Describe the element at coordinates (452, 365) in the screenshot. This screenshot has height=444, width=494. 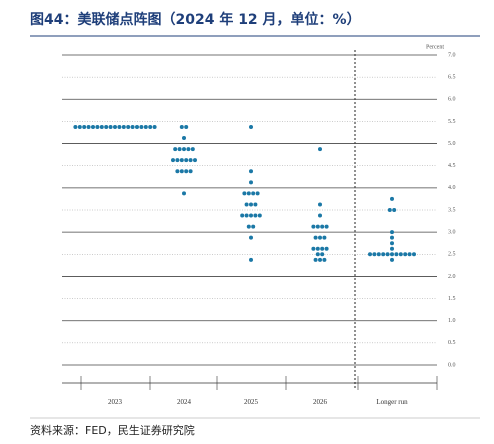
I see `y-tick-label: 0.0` at that location.